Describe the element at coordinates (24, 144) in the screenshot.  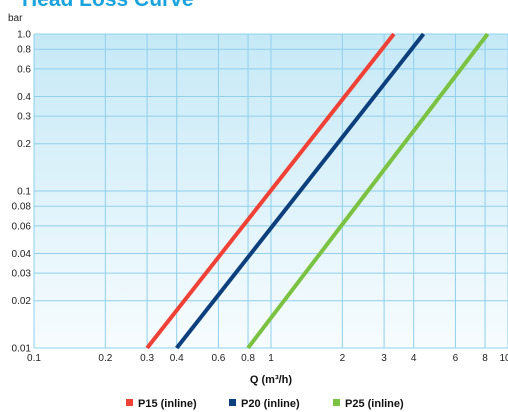
I see `y-tick-label: 0.2` at that location.